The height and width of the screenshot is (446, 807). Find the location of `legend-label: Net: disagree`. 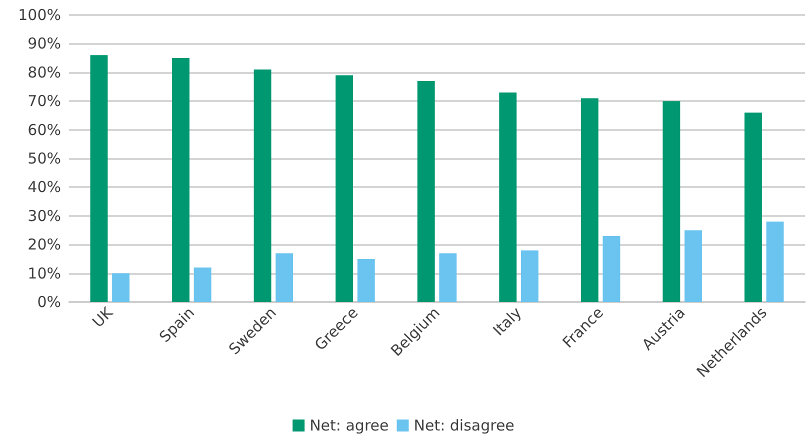

legend-label: Net: disagree is located at coordinates (464, 425).